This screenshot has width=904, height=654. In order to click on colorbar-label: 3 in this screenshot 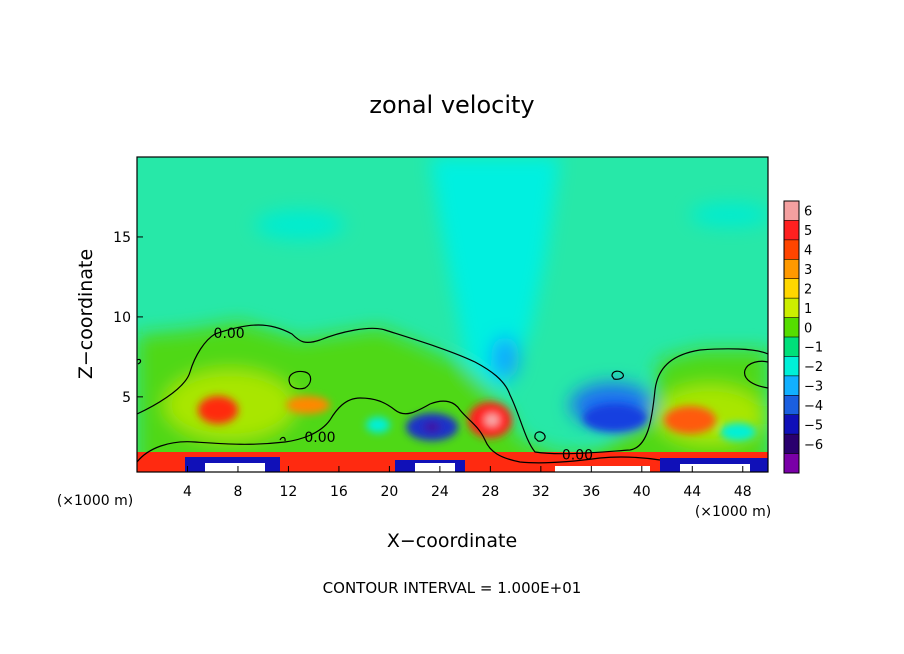, I will do `click(808, 270)`.